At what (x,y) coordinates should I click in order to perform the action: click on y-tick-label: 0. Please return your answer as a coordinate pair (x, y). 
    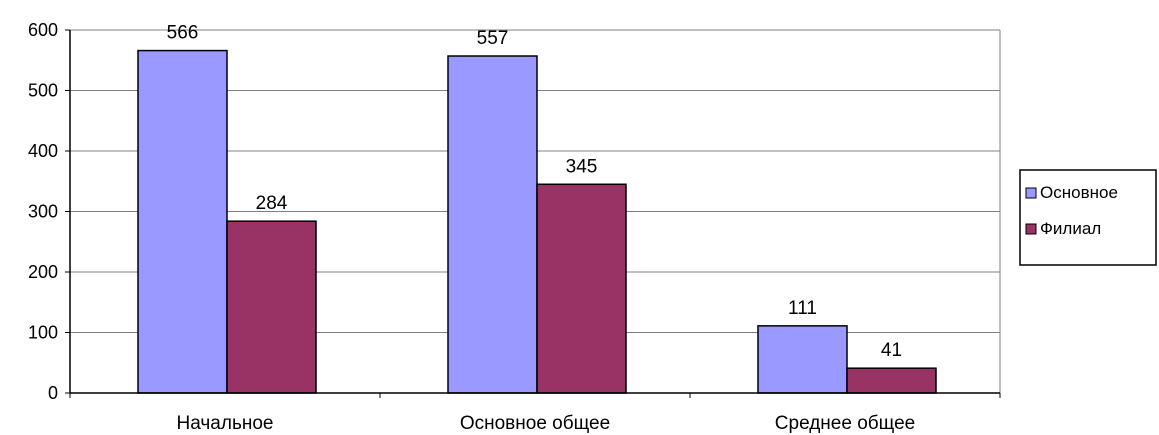
    Looking at the image, I should click on (53, 393).